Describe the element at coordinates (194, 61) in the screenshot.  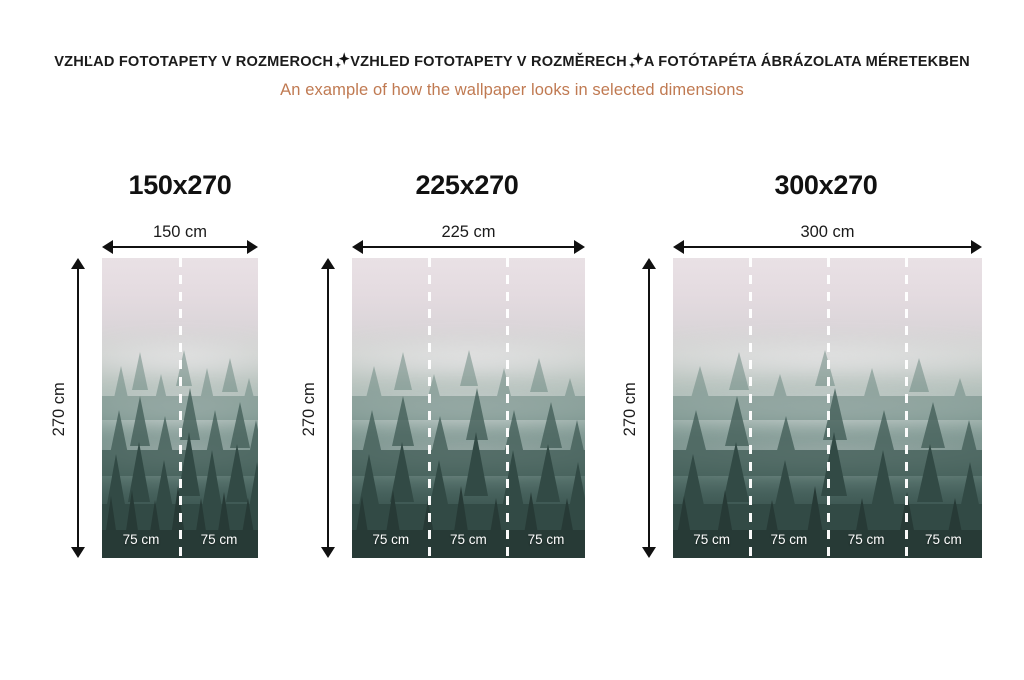
I see `title-segment-sk: VZHĽAD FOTOTAPETY V ROZMEROCH` at that location.